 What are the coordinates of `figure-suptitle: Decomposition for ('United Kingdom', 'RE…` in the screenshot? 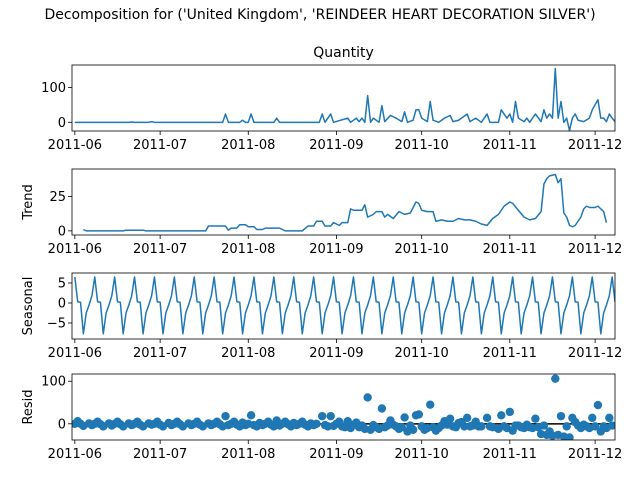 It's located at (319, 15).